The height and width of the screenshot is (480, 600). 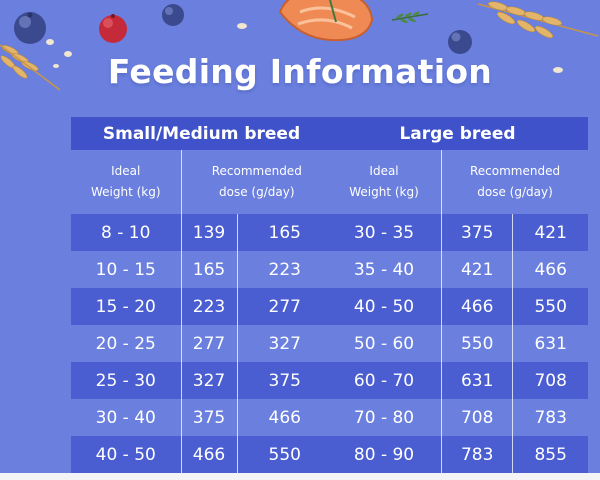 What do you see at coordinates (300, 71) in the screenshot?
I see `page-title: Feeding Information` at bounding box center [300, 71].